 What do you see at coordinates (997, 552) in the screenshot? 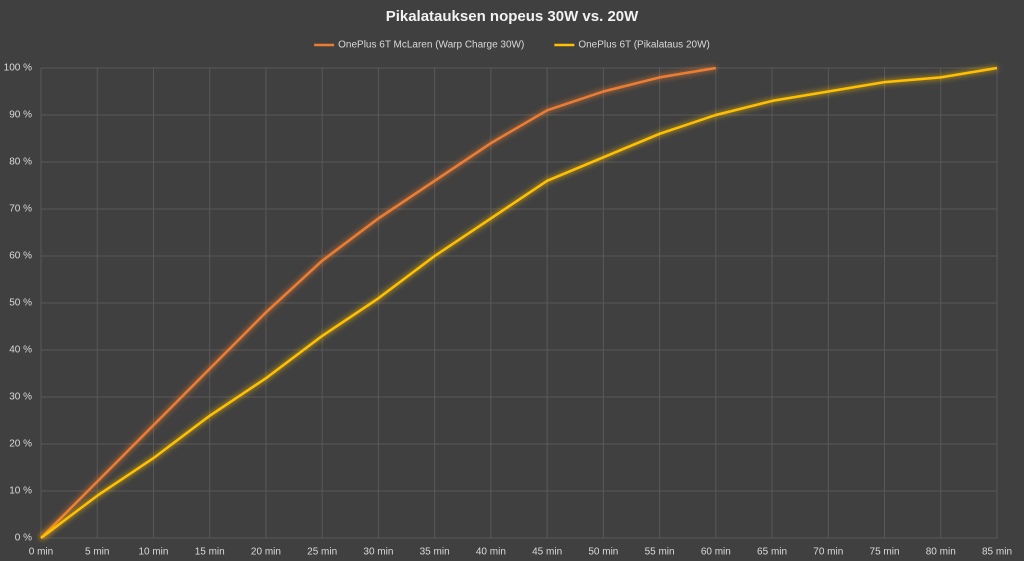
I see `x-tick-label: 85 min` at bounding box center [997, 552].